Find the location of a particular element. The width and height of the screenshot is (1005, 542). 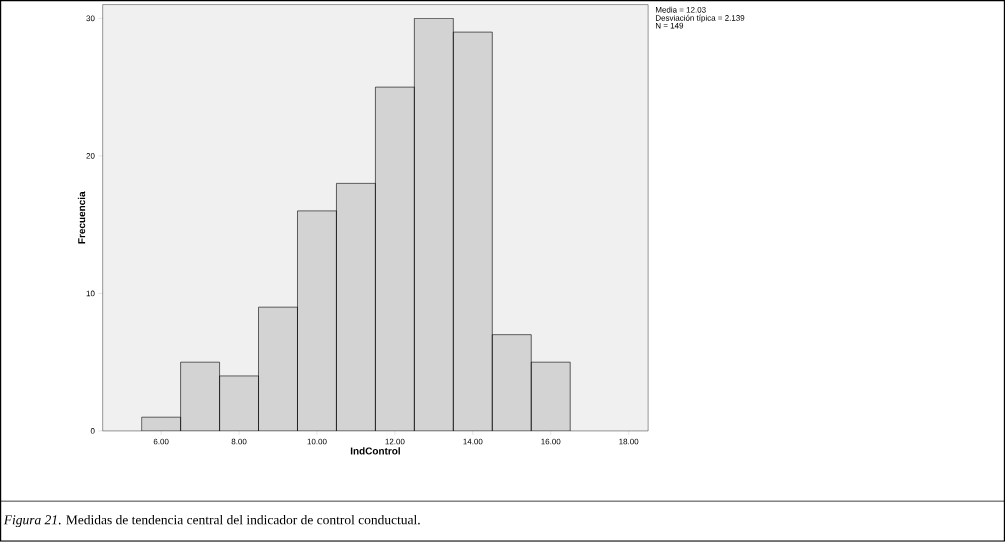

x-axis-title: IndControl is located at coordinates (375, 451).